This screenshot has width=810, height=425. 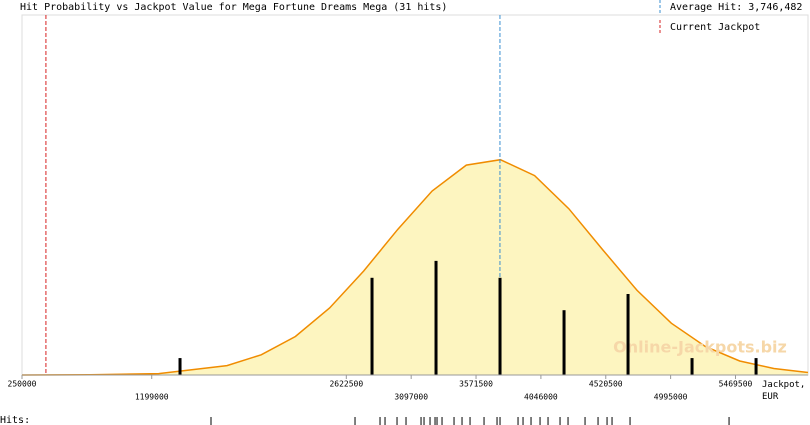 I want to click on watermark: Online-Jackpots.biz, so click(x=700, y=347).